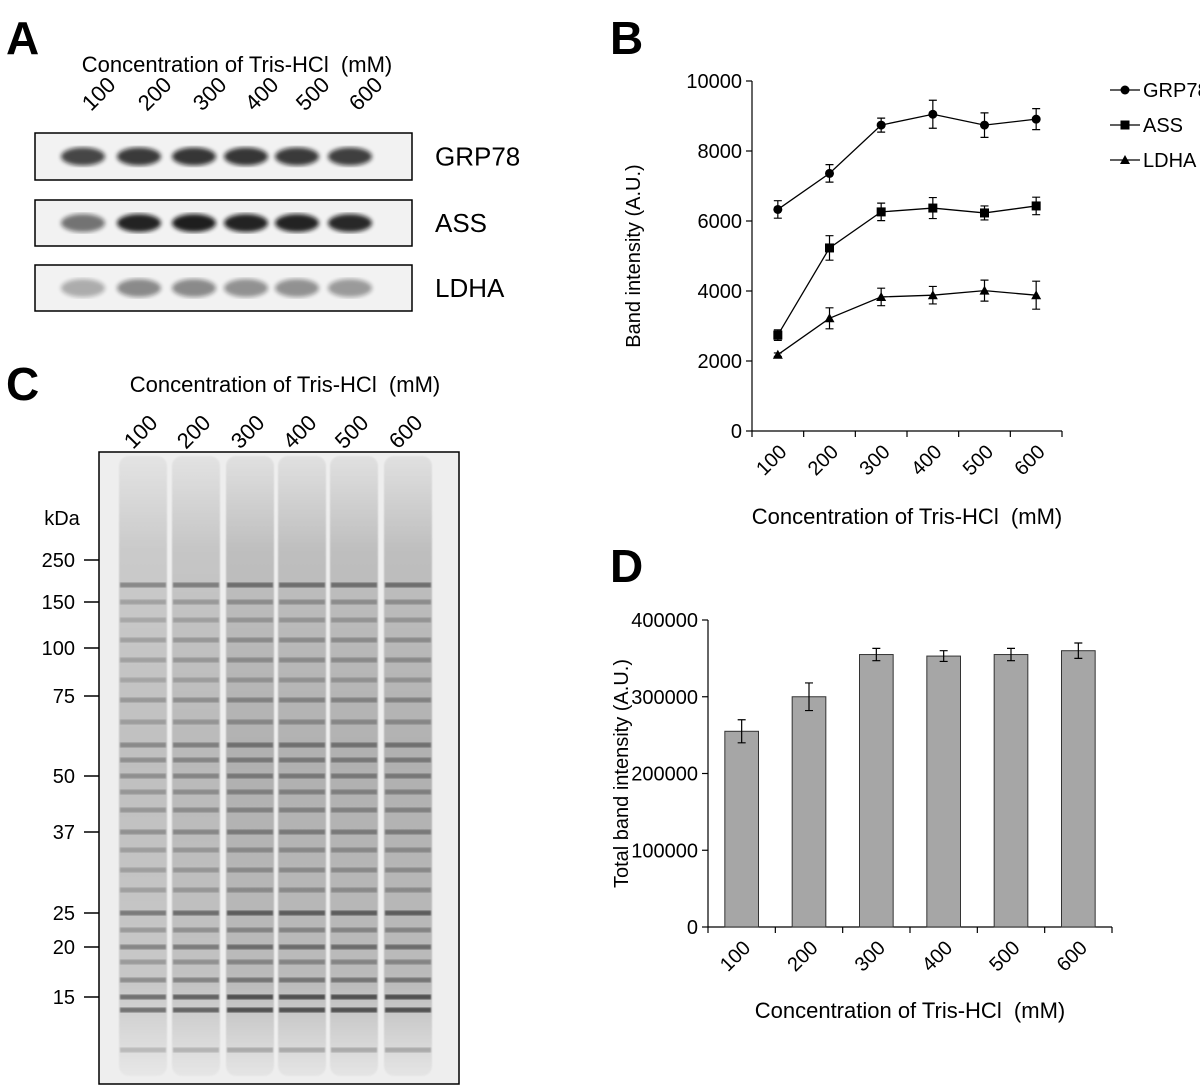 The height and width of the screenshot is (1087, 1200). I want to click on marker-label: 100, so click(58, 649).